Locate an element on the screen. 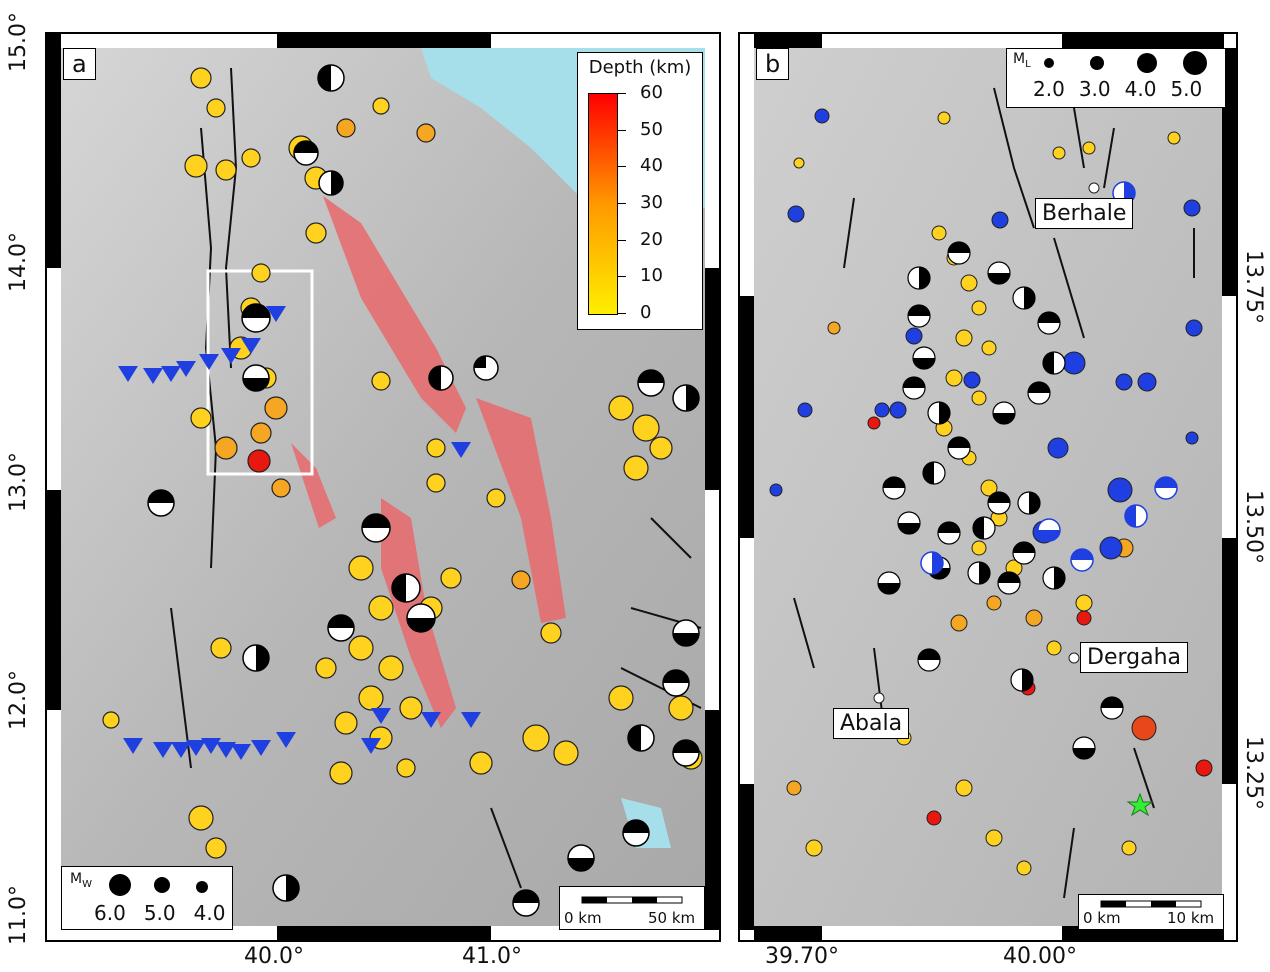 Image resolution: width=1270 pixels, height=972 pixels. panel-label-b: b is located at coordinates (773, 64).